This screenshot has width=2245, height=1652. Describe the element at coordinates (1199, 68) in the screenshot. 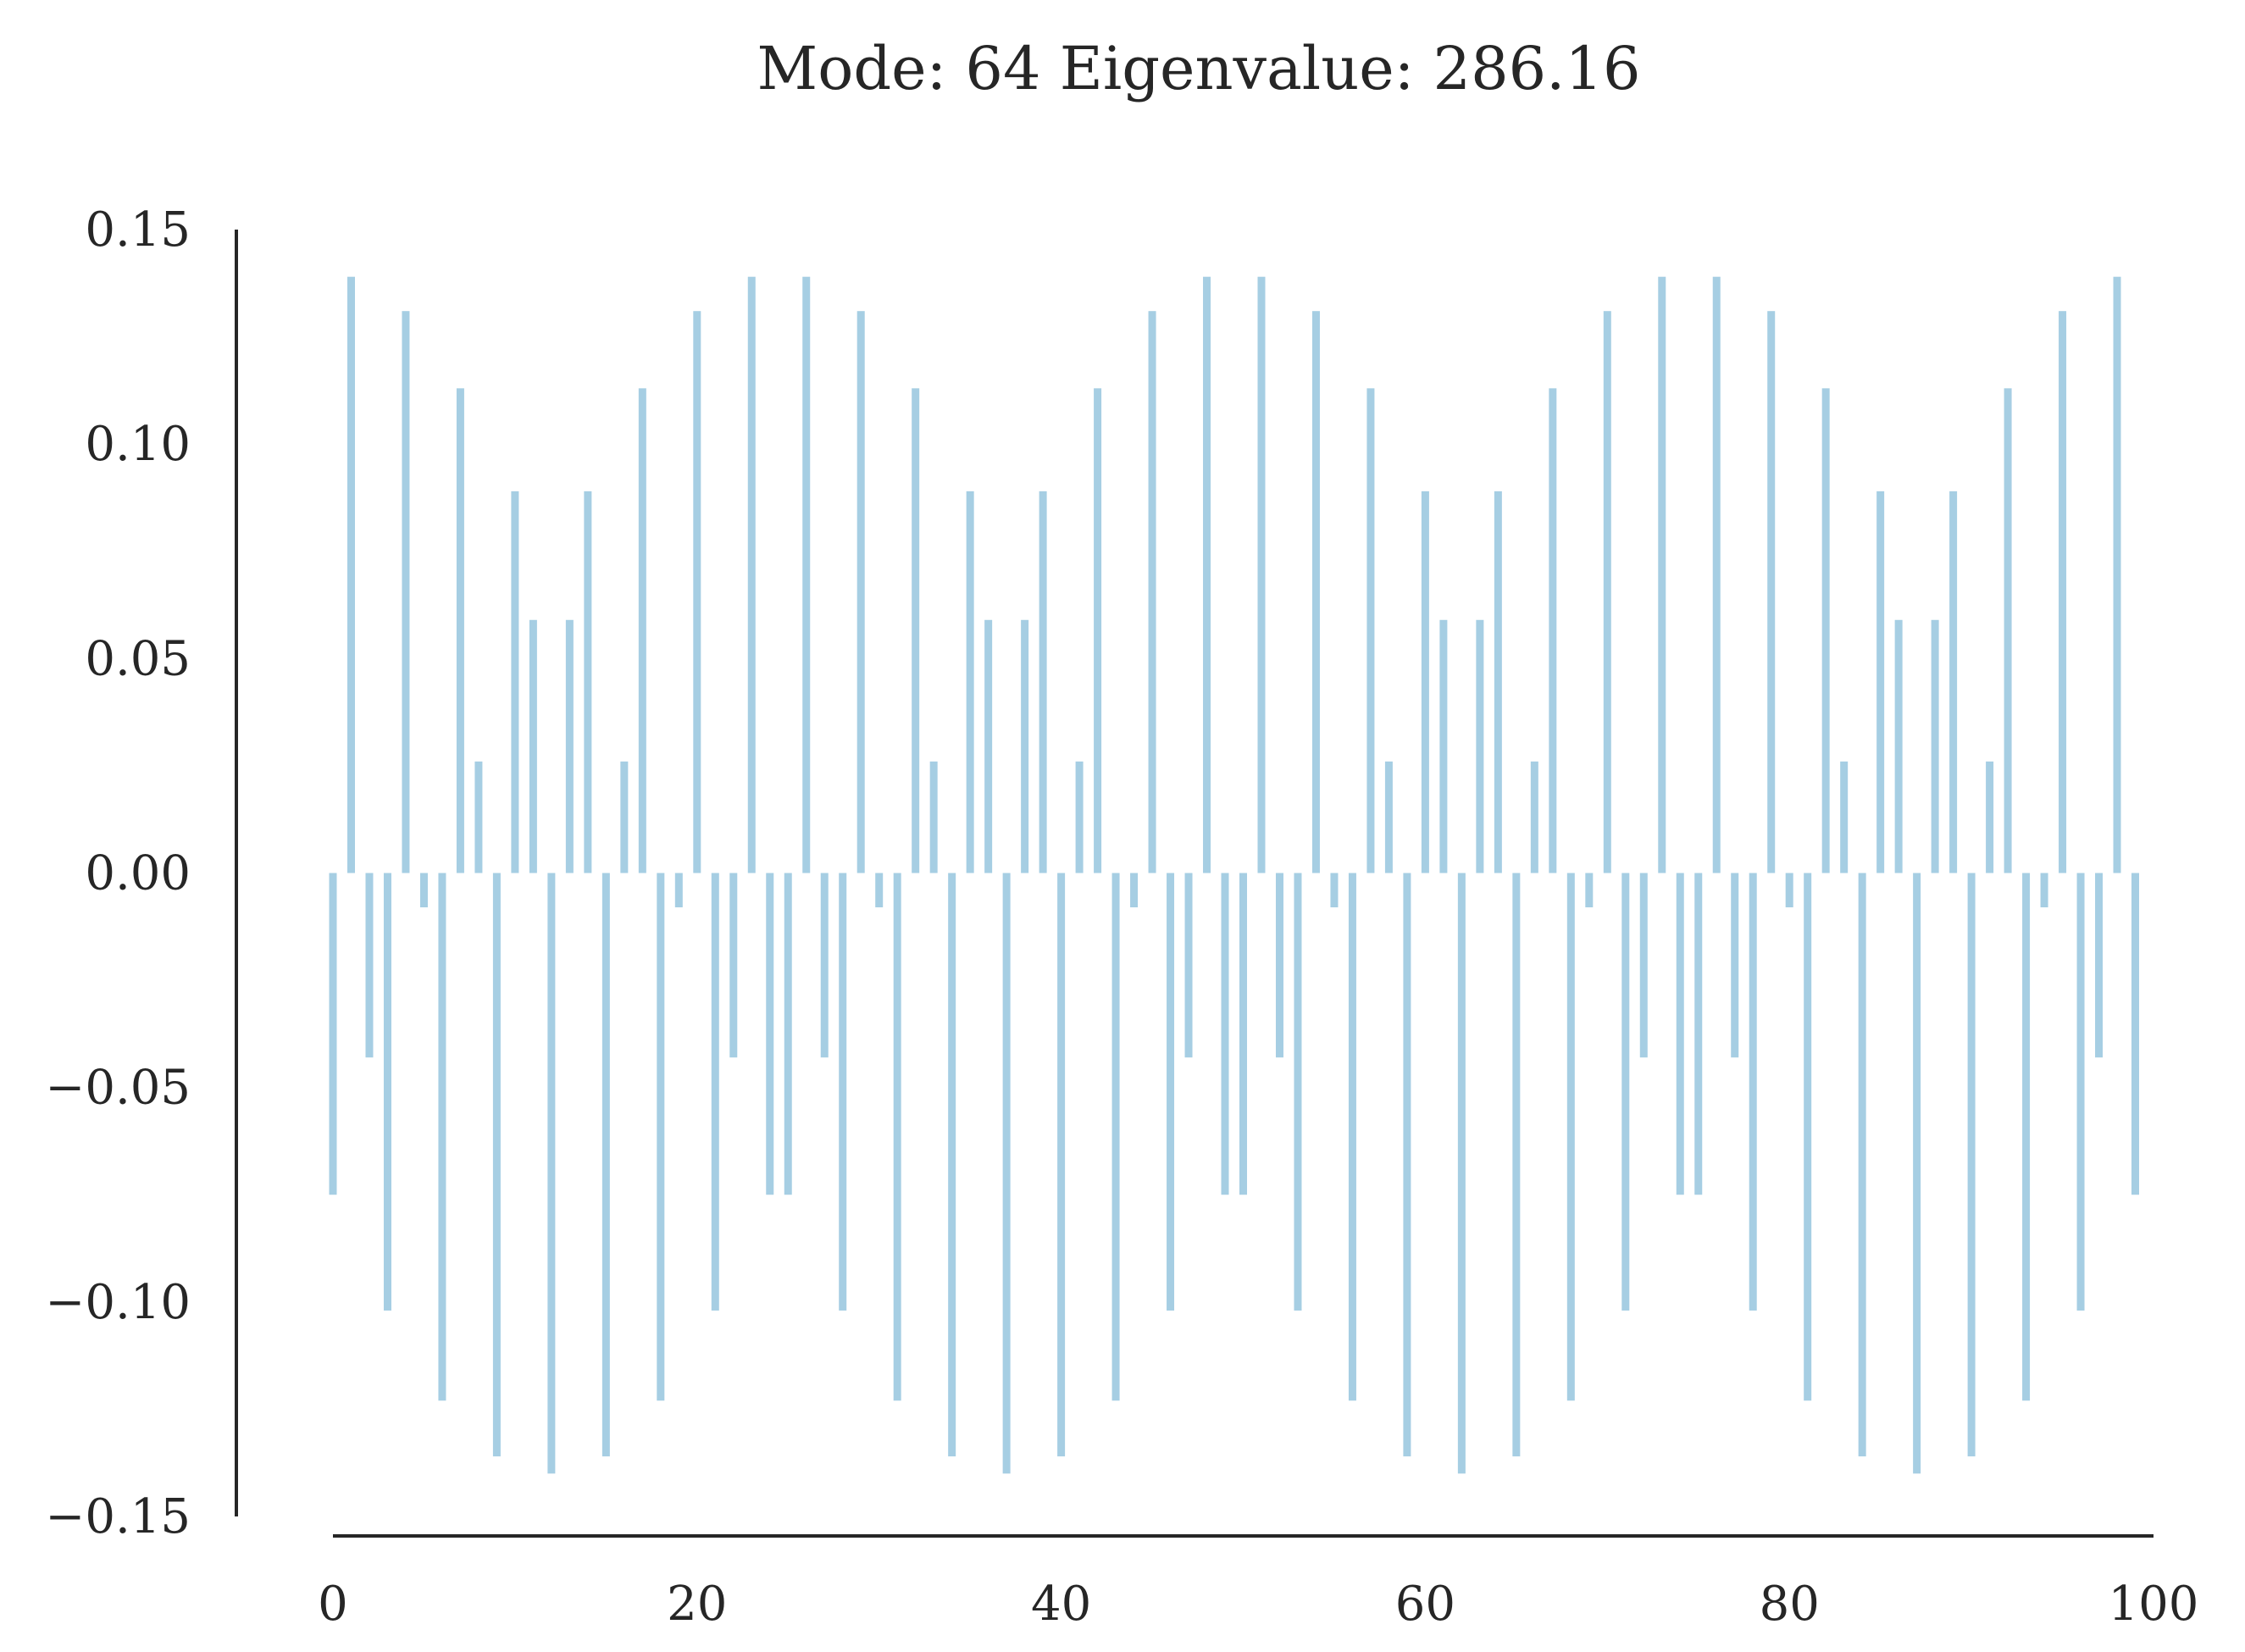

I see `chart-title: Mode: 64 Eigenvalue: 286.16` at that location.